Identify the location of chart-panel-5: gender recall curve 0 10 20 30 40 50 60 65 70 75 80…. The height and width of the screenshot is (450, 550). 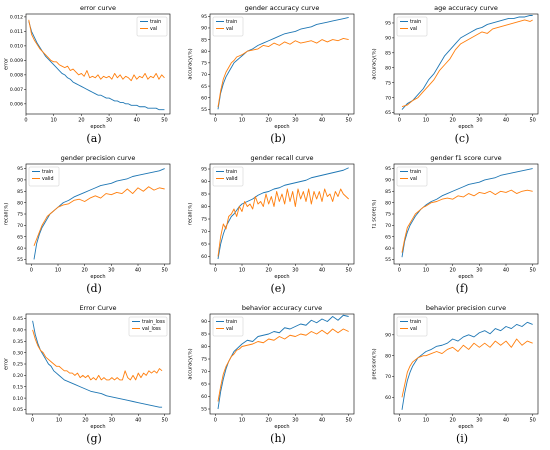
(273, 216).